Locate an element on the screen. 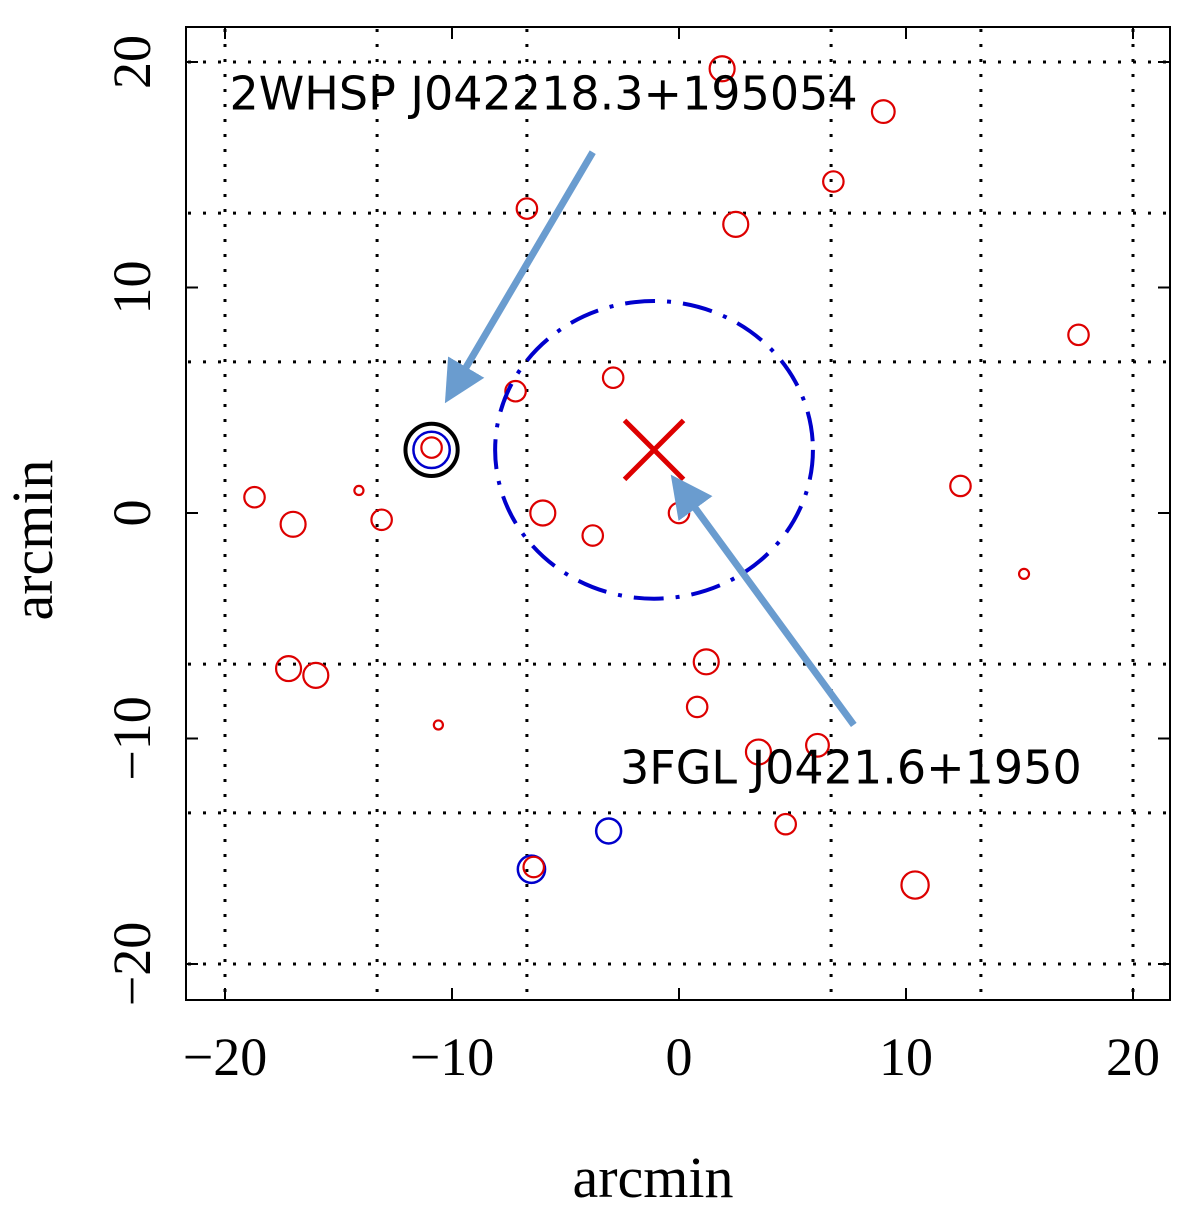 The height and width of the screenshot is (1213, 1200). y-tick-label: 0 is located at coordinates (132, 513).